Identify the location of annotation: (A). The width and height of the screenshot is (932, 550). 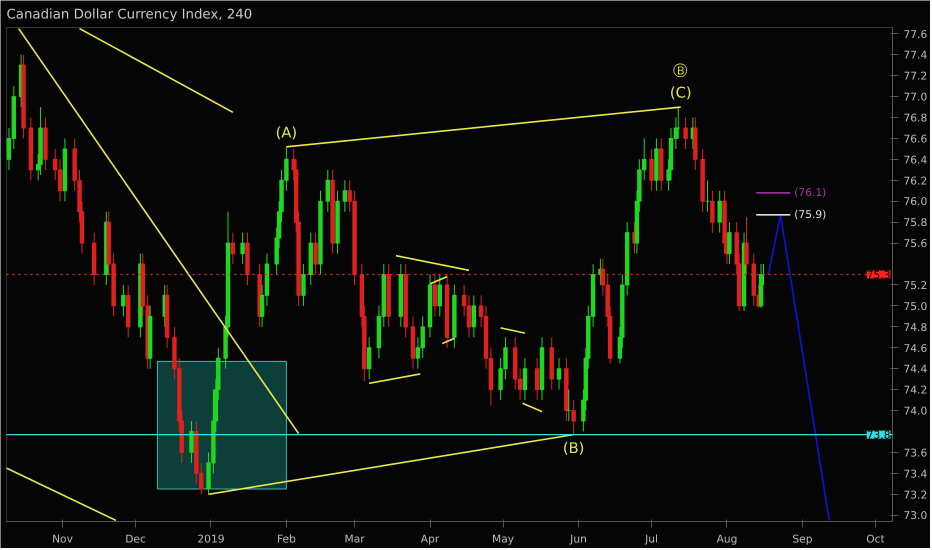
(287, 133).